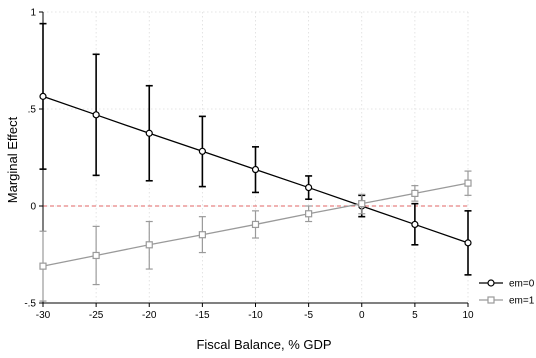 The width and height of the screenshot is (536, 358). I want to click on x-tick-label: -5, so click(308, 315).